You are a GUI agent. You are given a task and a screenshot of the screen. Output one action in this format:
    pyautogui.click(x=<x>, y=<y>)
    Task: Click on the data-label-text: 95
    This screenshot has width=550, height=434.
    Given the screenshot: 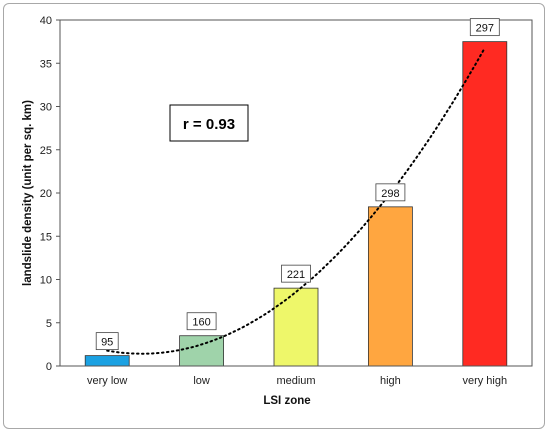 What is the action you would take?
    pyautogui.click(x=107, y=343)
    